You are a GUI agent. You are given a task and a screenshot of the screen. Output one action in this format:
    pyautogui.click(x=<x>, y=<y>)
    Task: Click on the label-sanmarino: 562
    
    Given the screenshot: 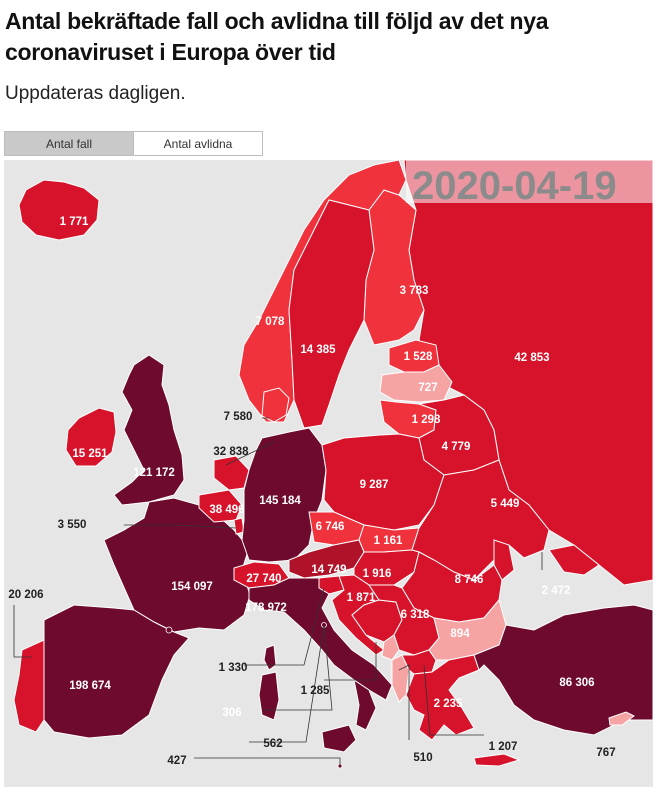 What is the action you would take?
    pyautogui.click(x=272, y=744)
    